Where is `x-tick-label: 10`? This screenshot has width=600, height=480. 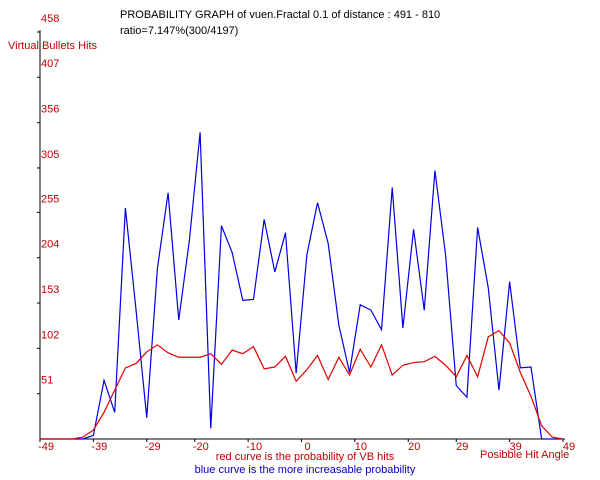
x-tick-label: 10 is located at coordinates (361, 447).